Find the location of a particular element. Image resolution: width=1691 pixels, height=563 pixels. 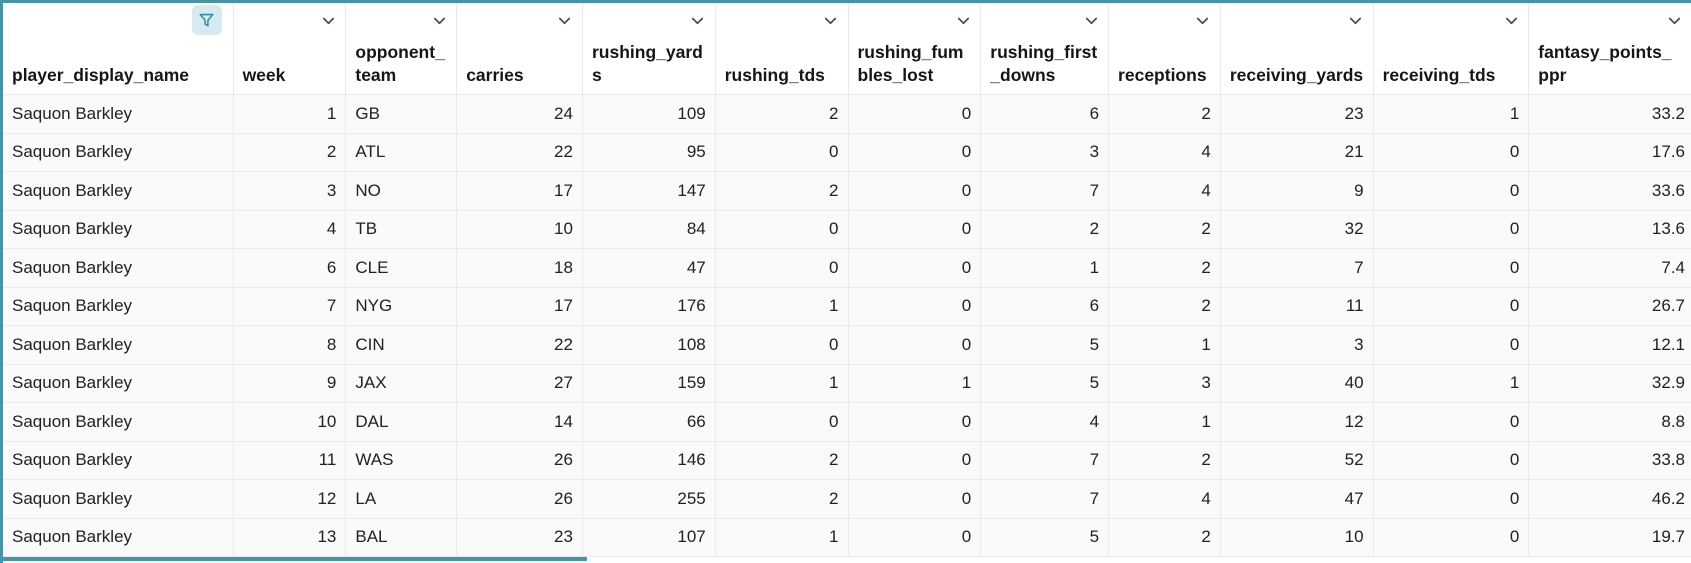

cell-carries: 23 is located at coordinates (520, 537).